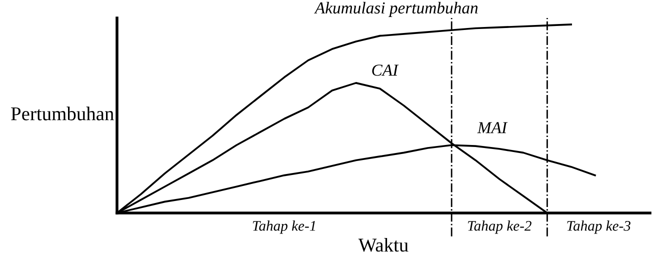  I want to click on x-axis-title: Waktu, so click(383, 245).